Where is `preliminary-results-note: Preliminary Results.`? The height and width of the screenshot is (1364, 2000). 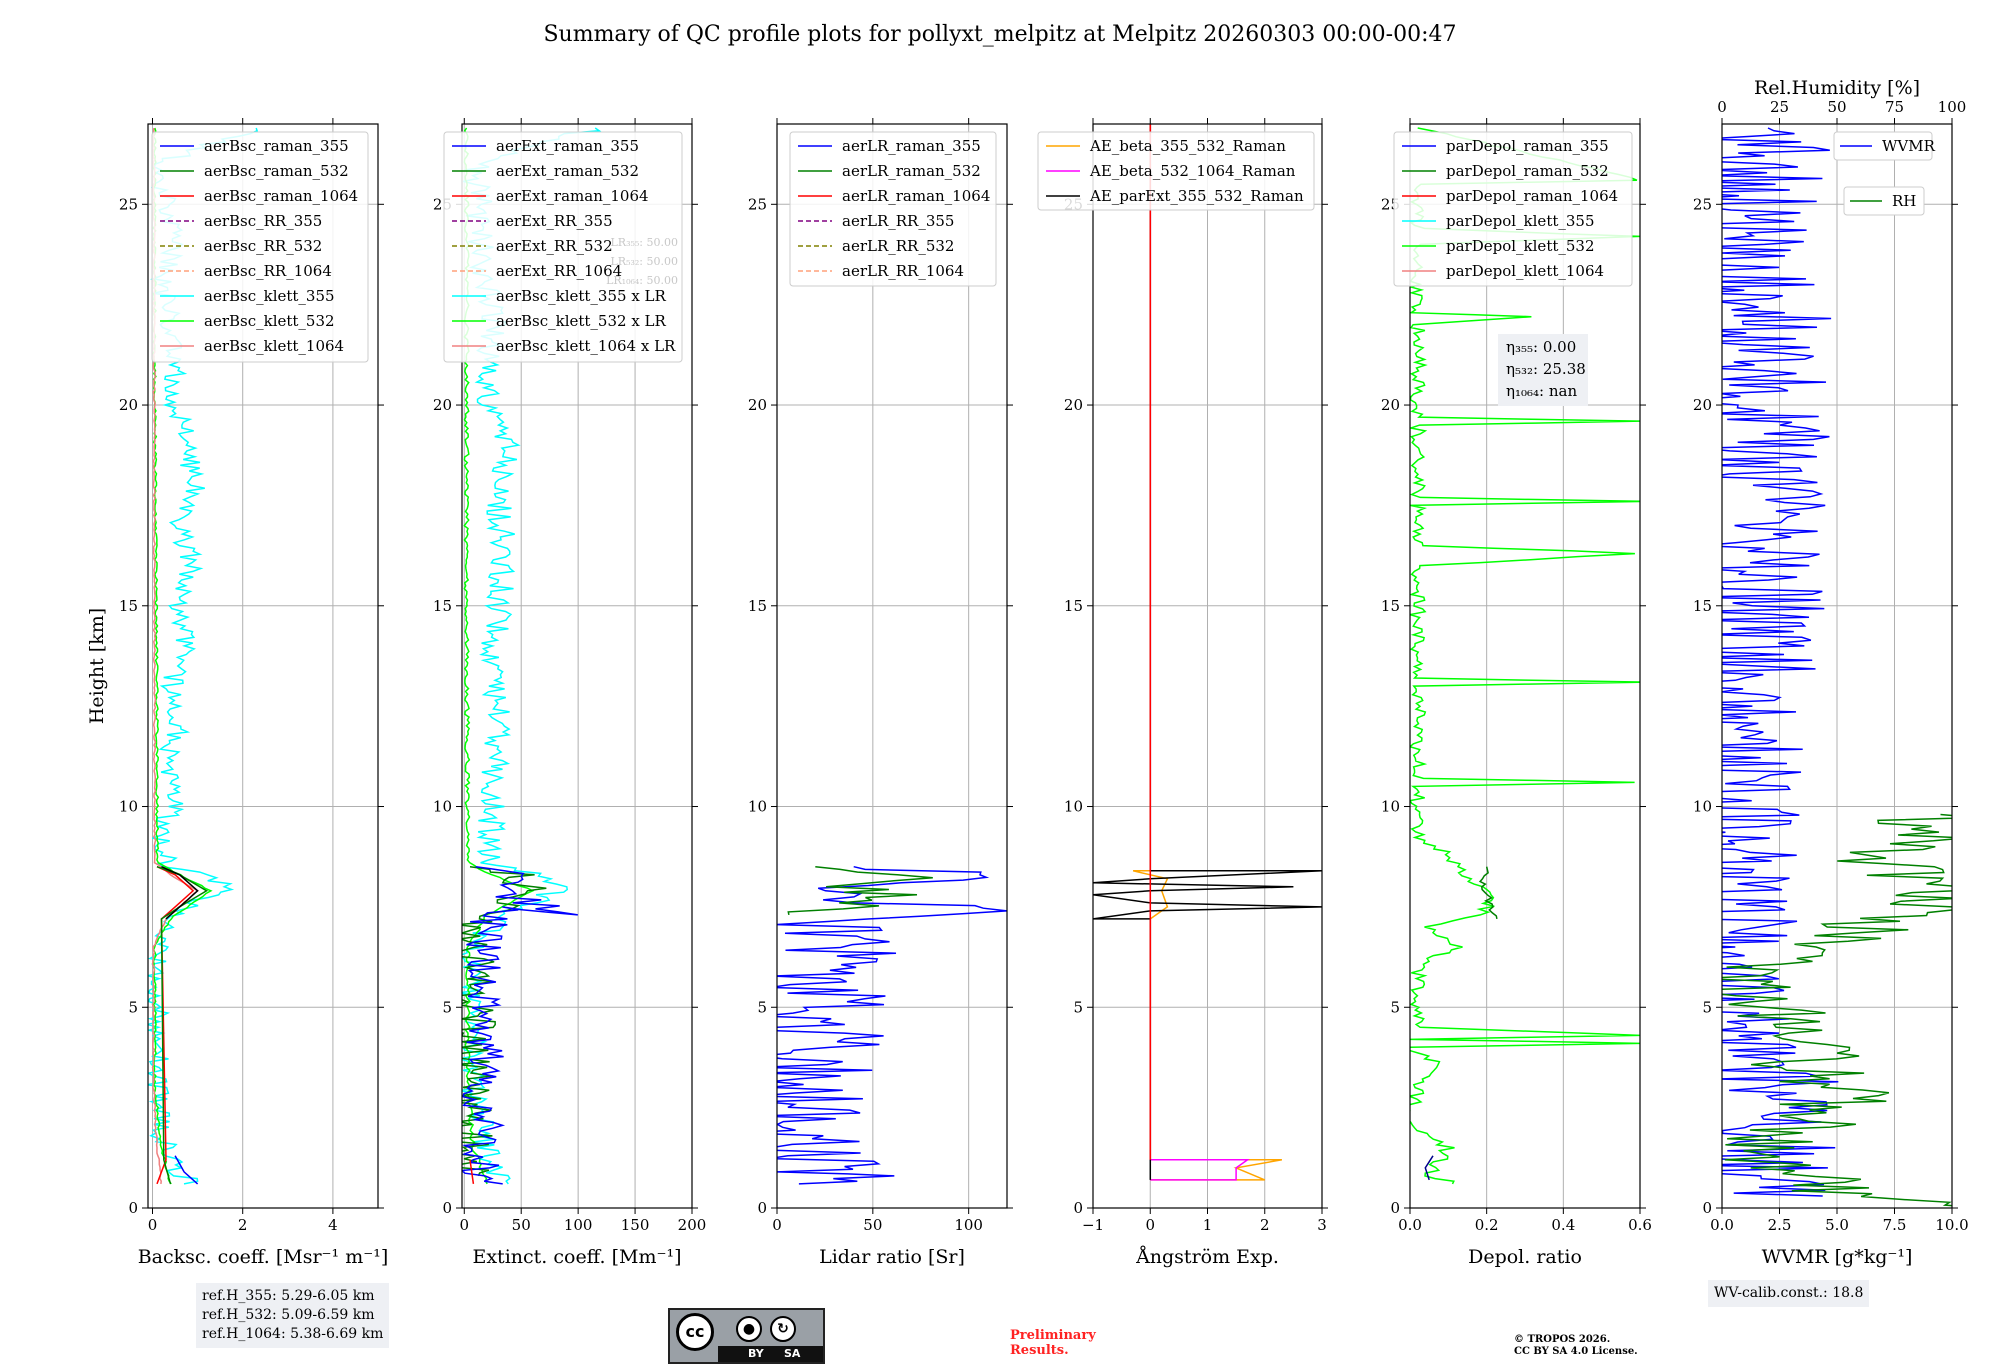 preliminary-results-note: Preliminary Results. is located at coordinates (1053, 1343).